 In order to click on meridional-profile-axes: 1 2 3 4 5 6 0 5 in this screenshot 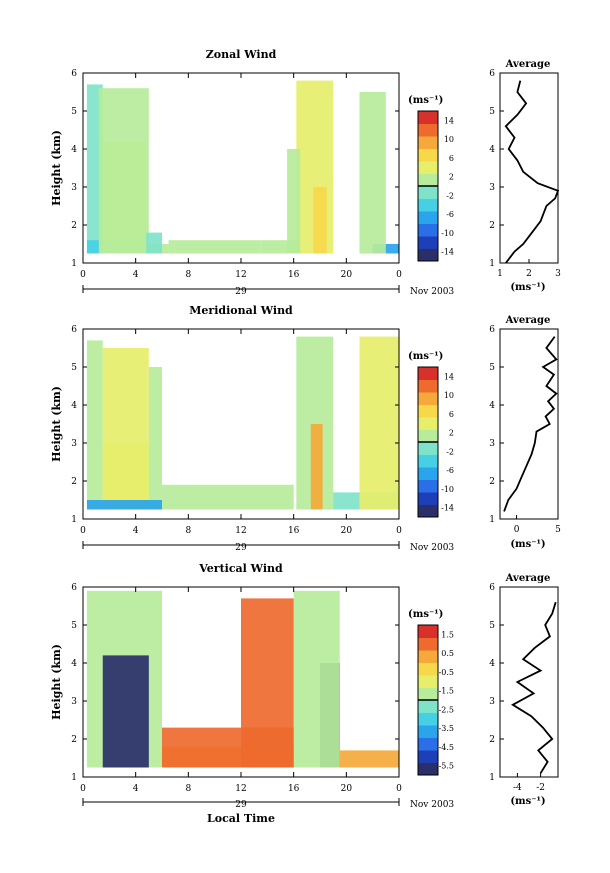, I will do `click(525, 430)`.